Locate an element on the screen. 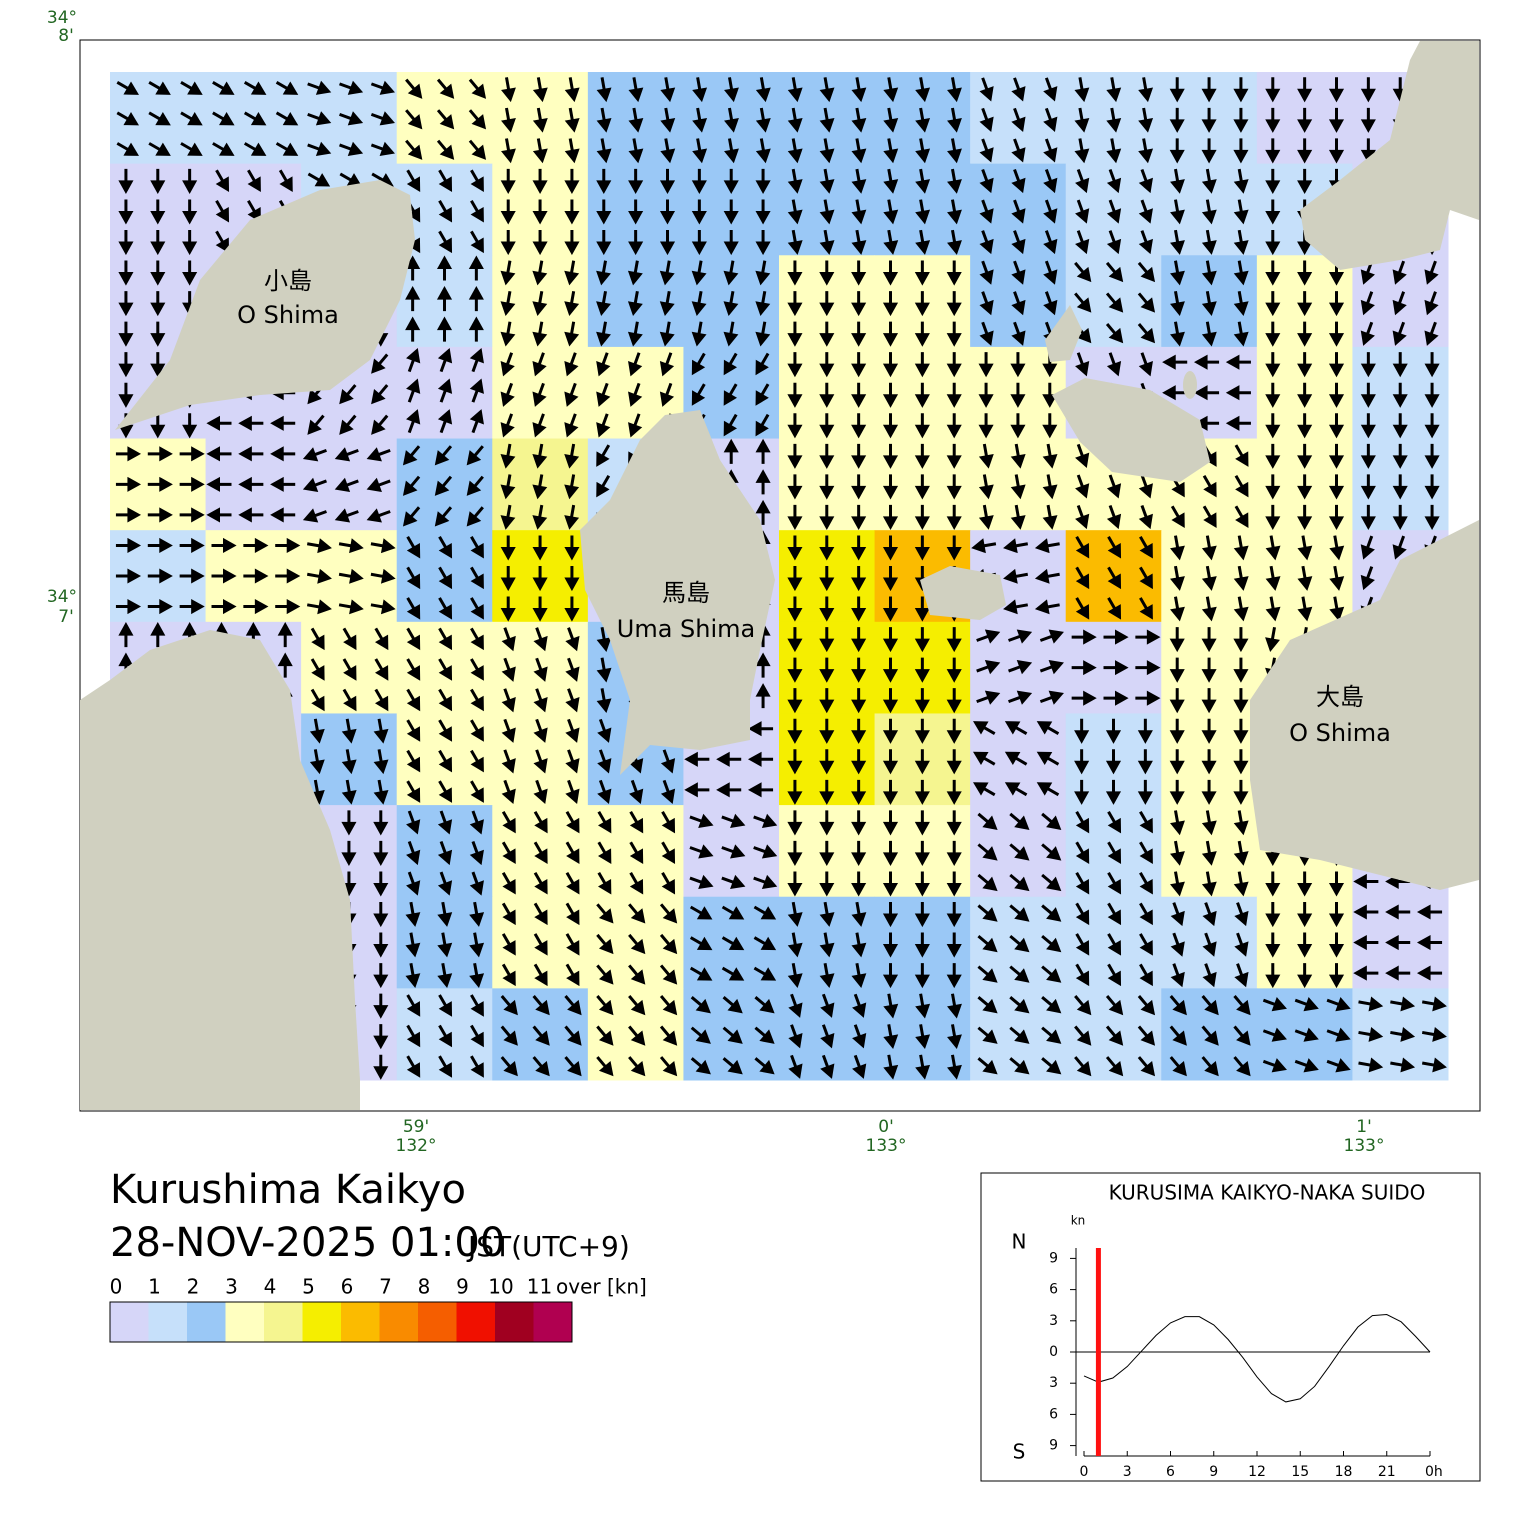 Image resolution: width=1520 pixels, height=1537 pixels. y-tick-label: 3 is located at coordinates (1053, 1321).